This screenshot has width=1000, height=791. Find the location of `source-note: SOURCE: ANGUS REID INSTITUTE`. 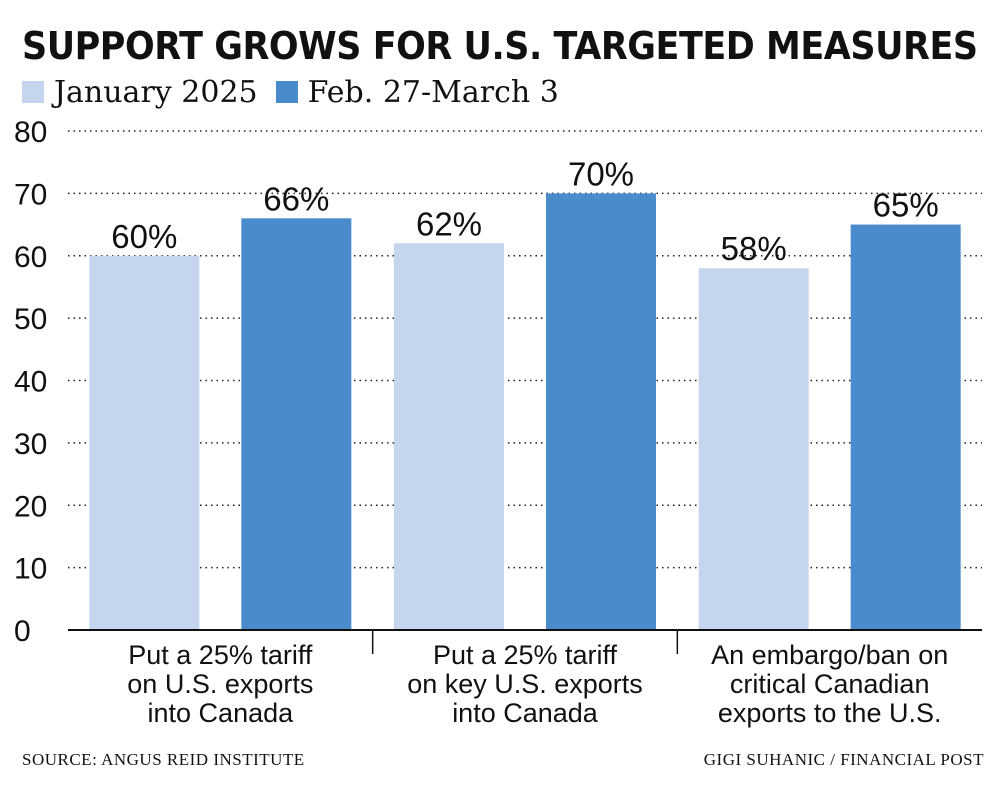

source-note: SOURCE: ANGUS REID INSTITUTE is located at coordinates (163, 759).